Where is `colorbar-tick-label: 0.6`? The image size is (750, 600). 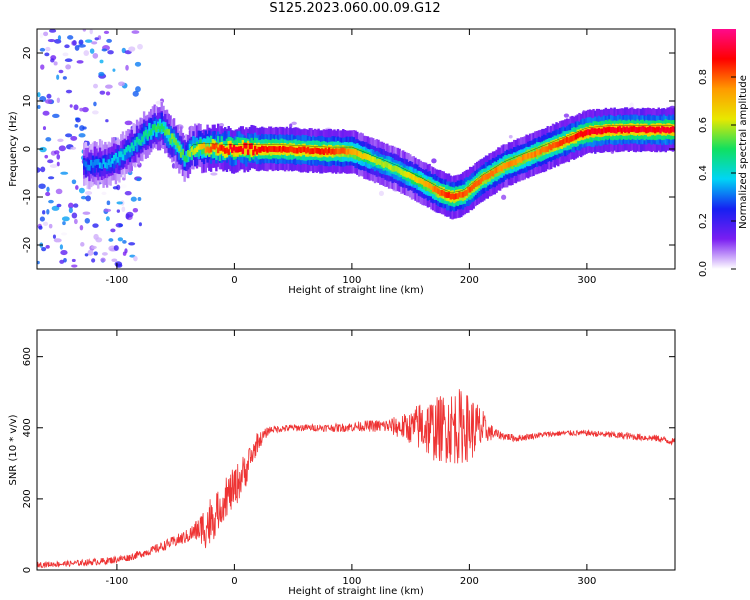
colorbar-tick-label: 0.6 is located at coordinates (703, 125).